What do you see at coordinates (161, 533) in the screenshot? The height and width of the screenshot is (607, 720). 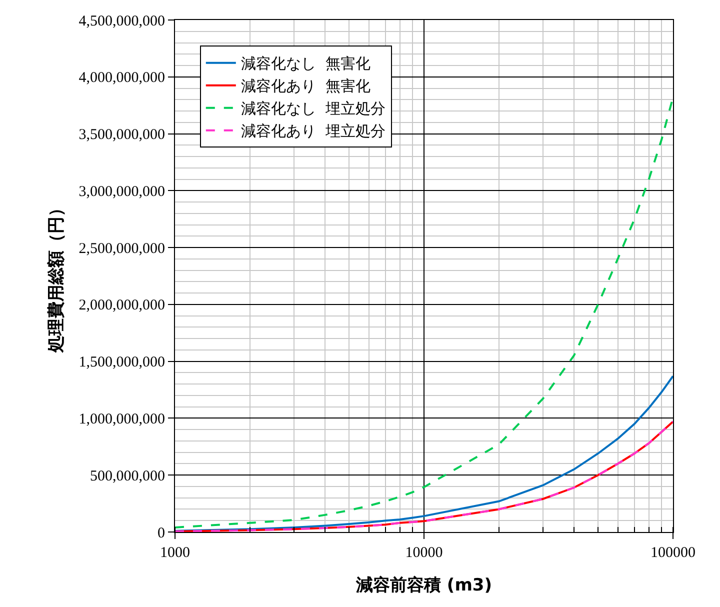 I see `y-tick-label: 0` at bounding box center [161, 533].